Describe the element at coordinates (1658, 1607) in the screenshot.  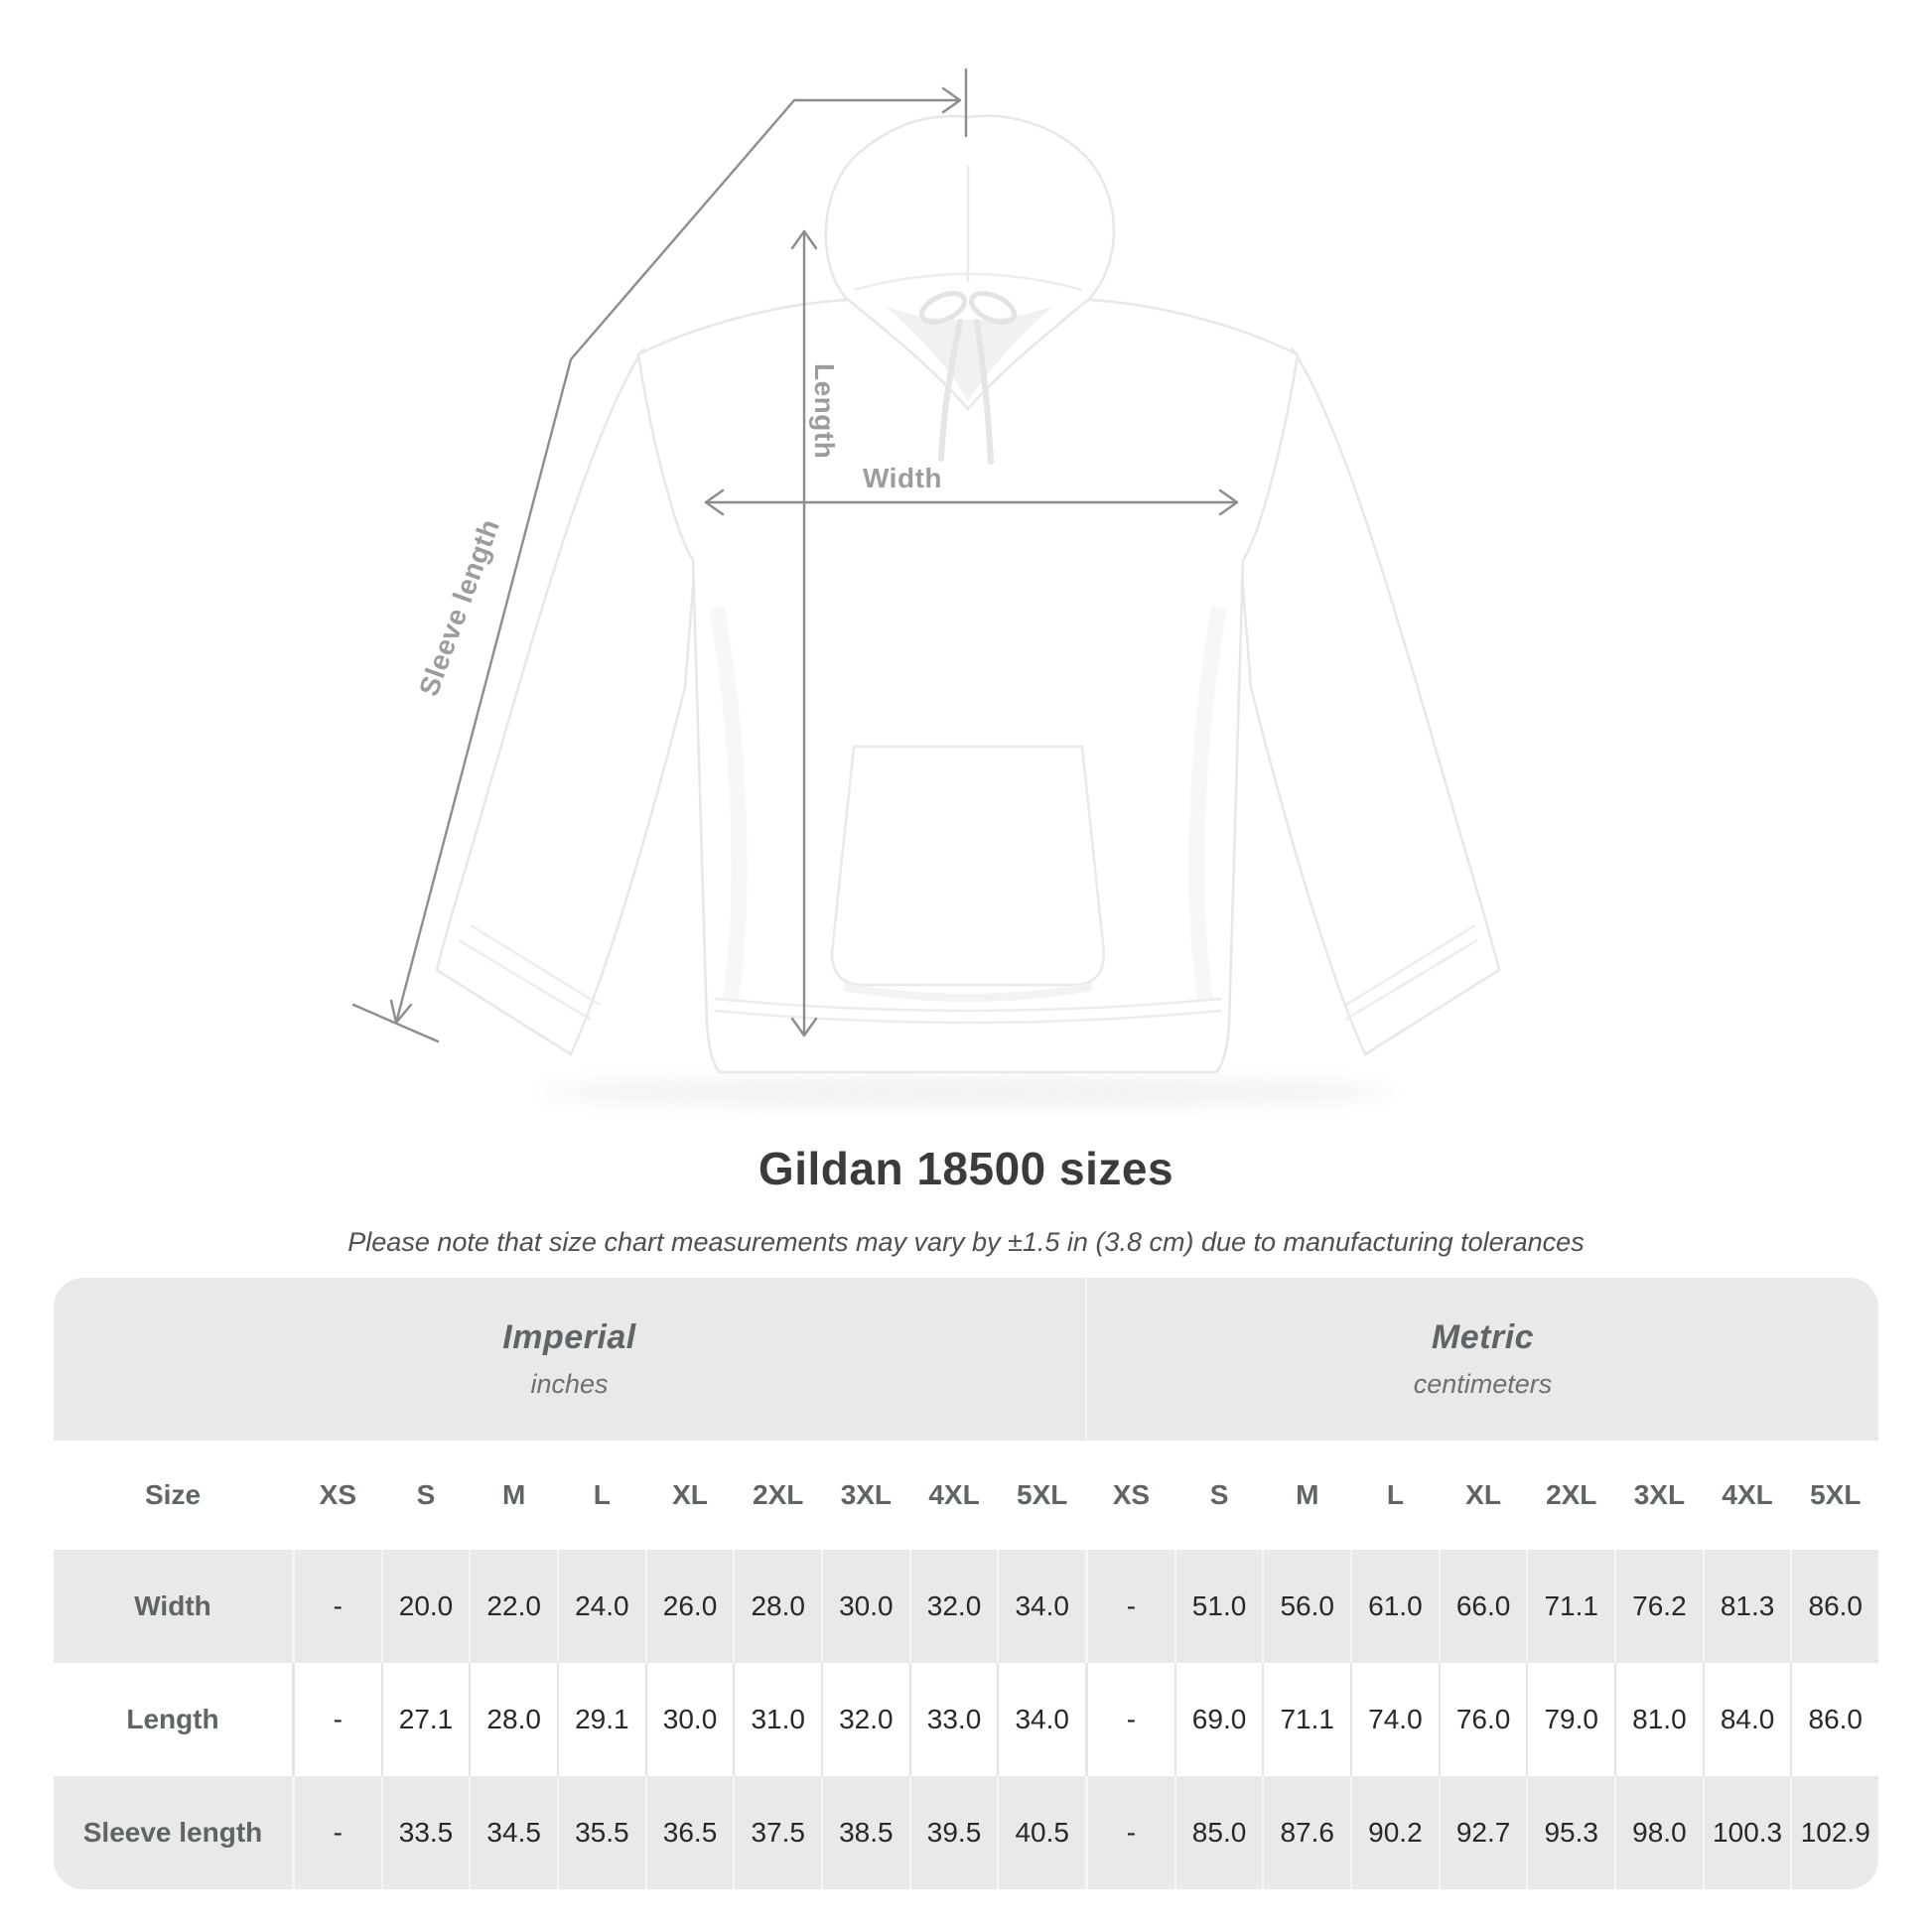
I see `value-cell: 76.2` at that location.